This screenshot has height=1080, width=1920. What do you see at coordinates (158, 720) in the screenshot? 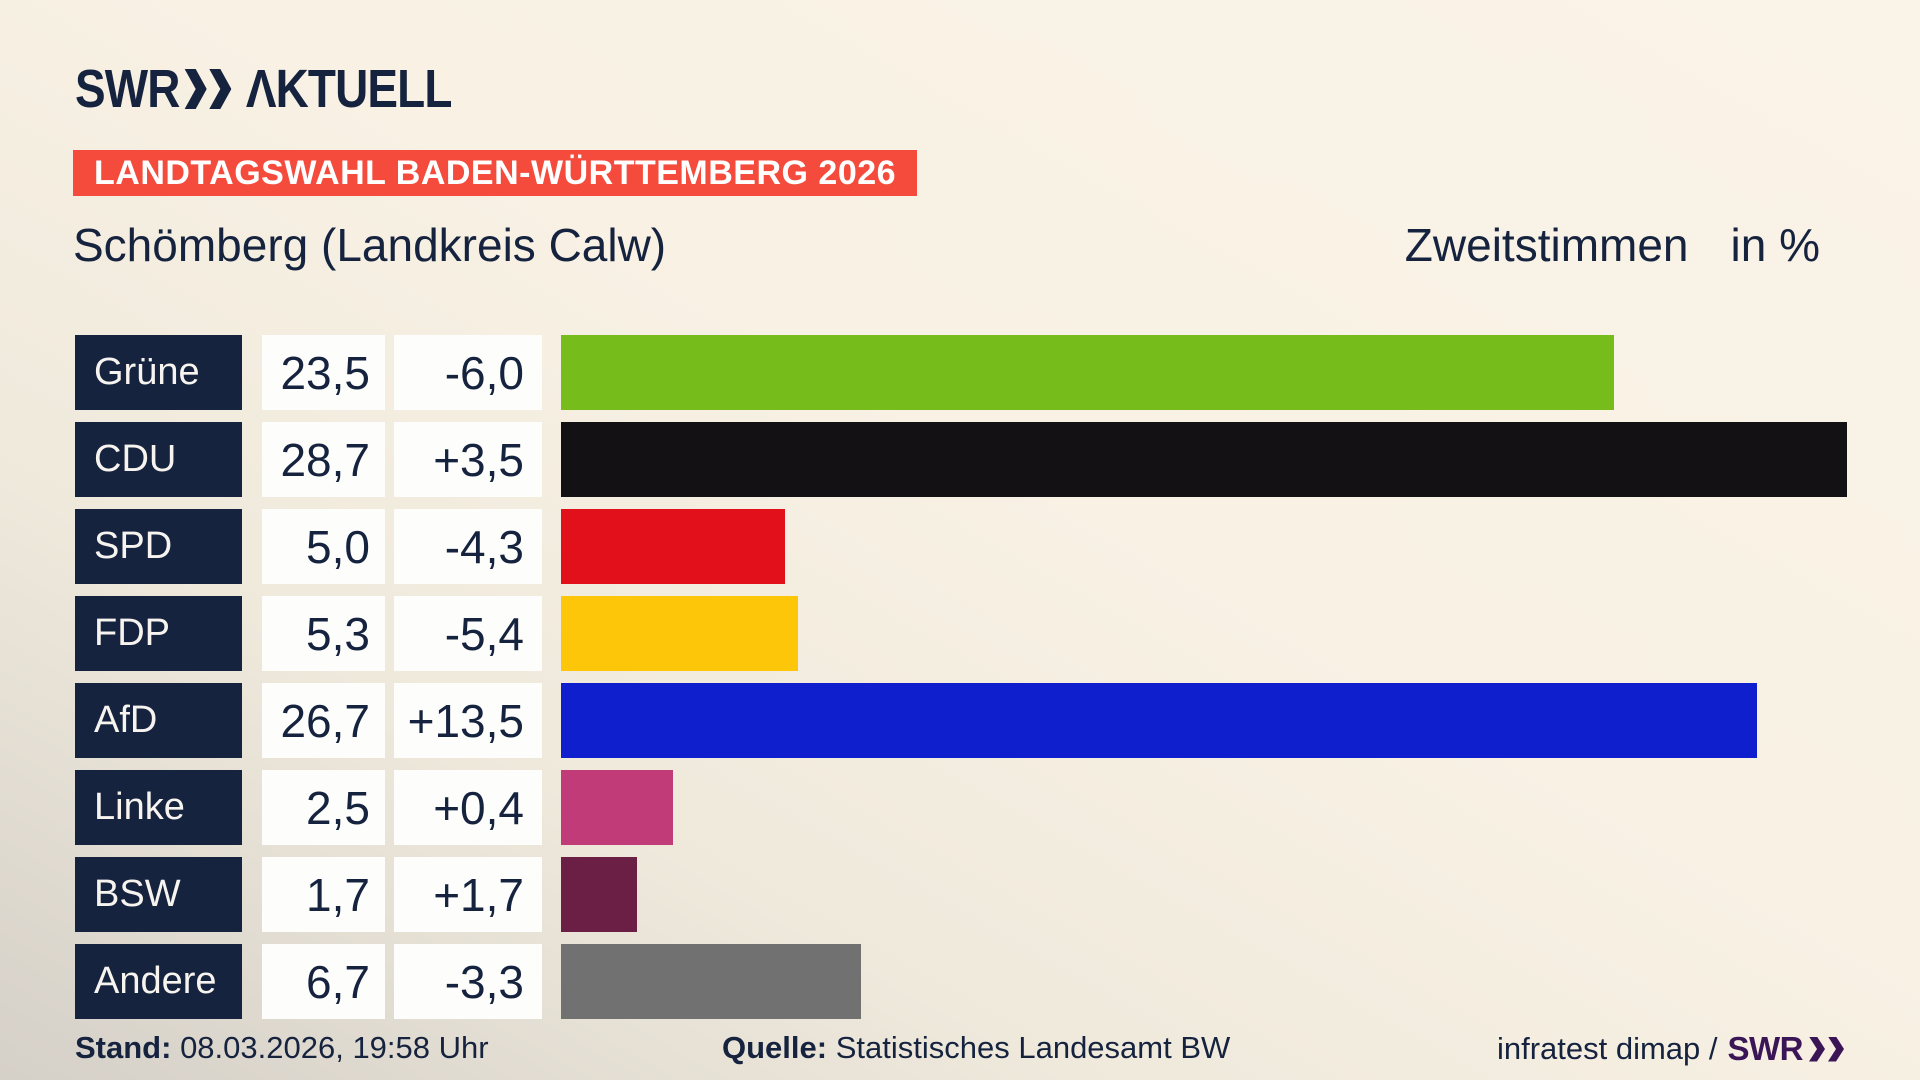
I see `party-label: AfD` at bounding box center [158, 720].